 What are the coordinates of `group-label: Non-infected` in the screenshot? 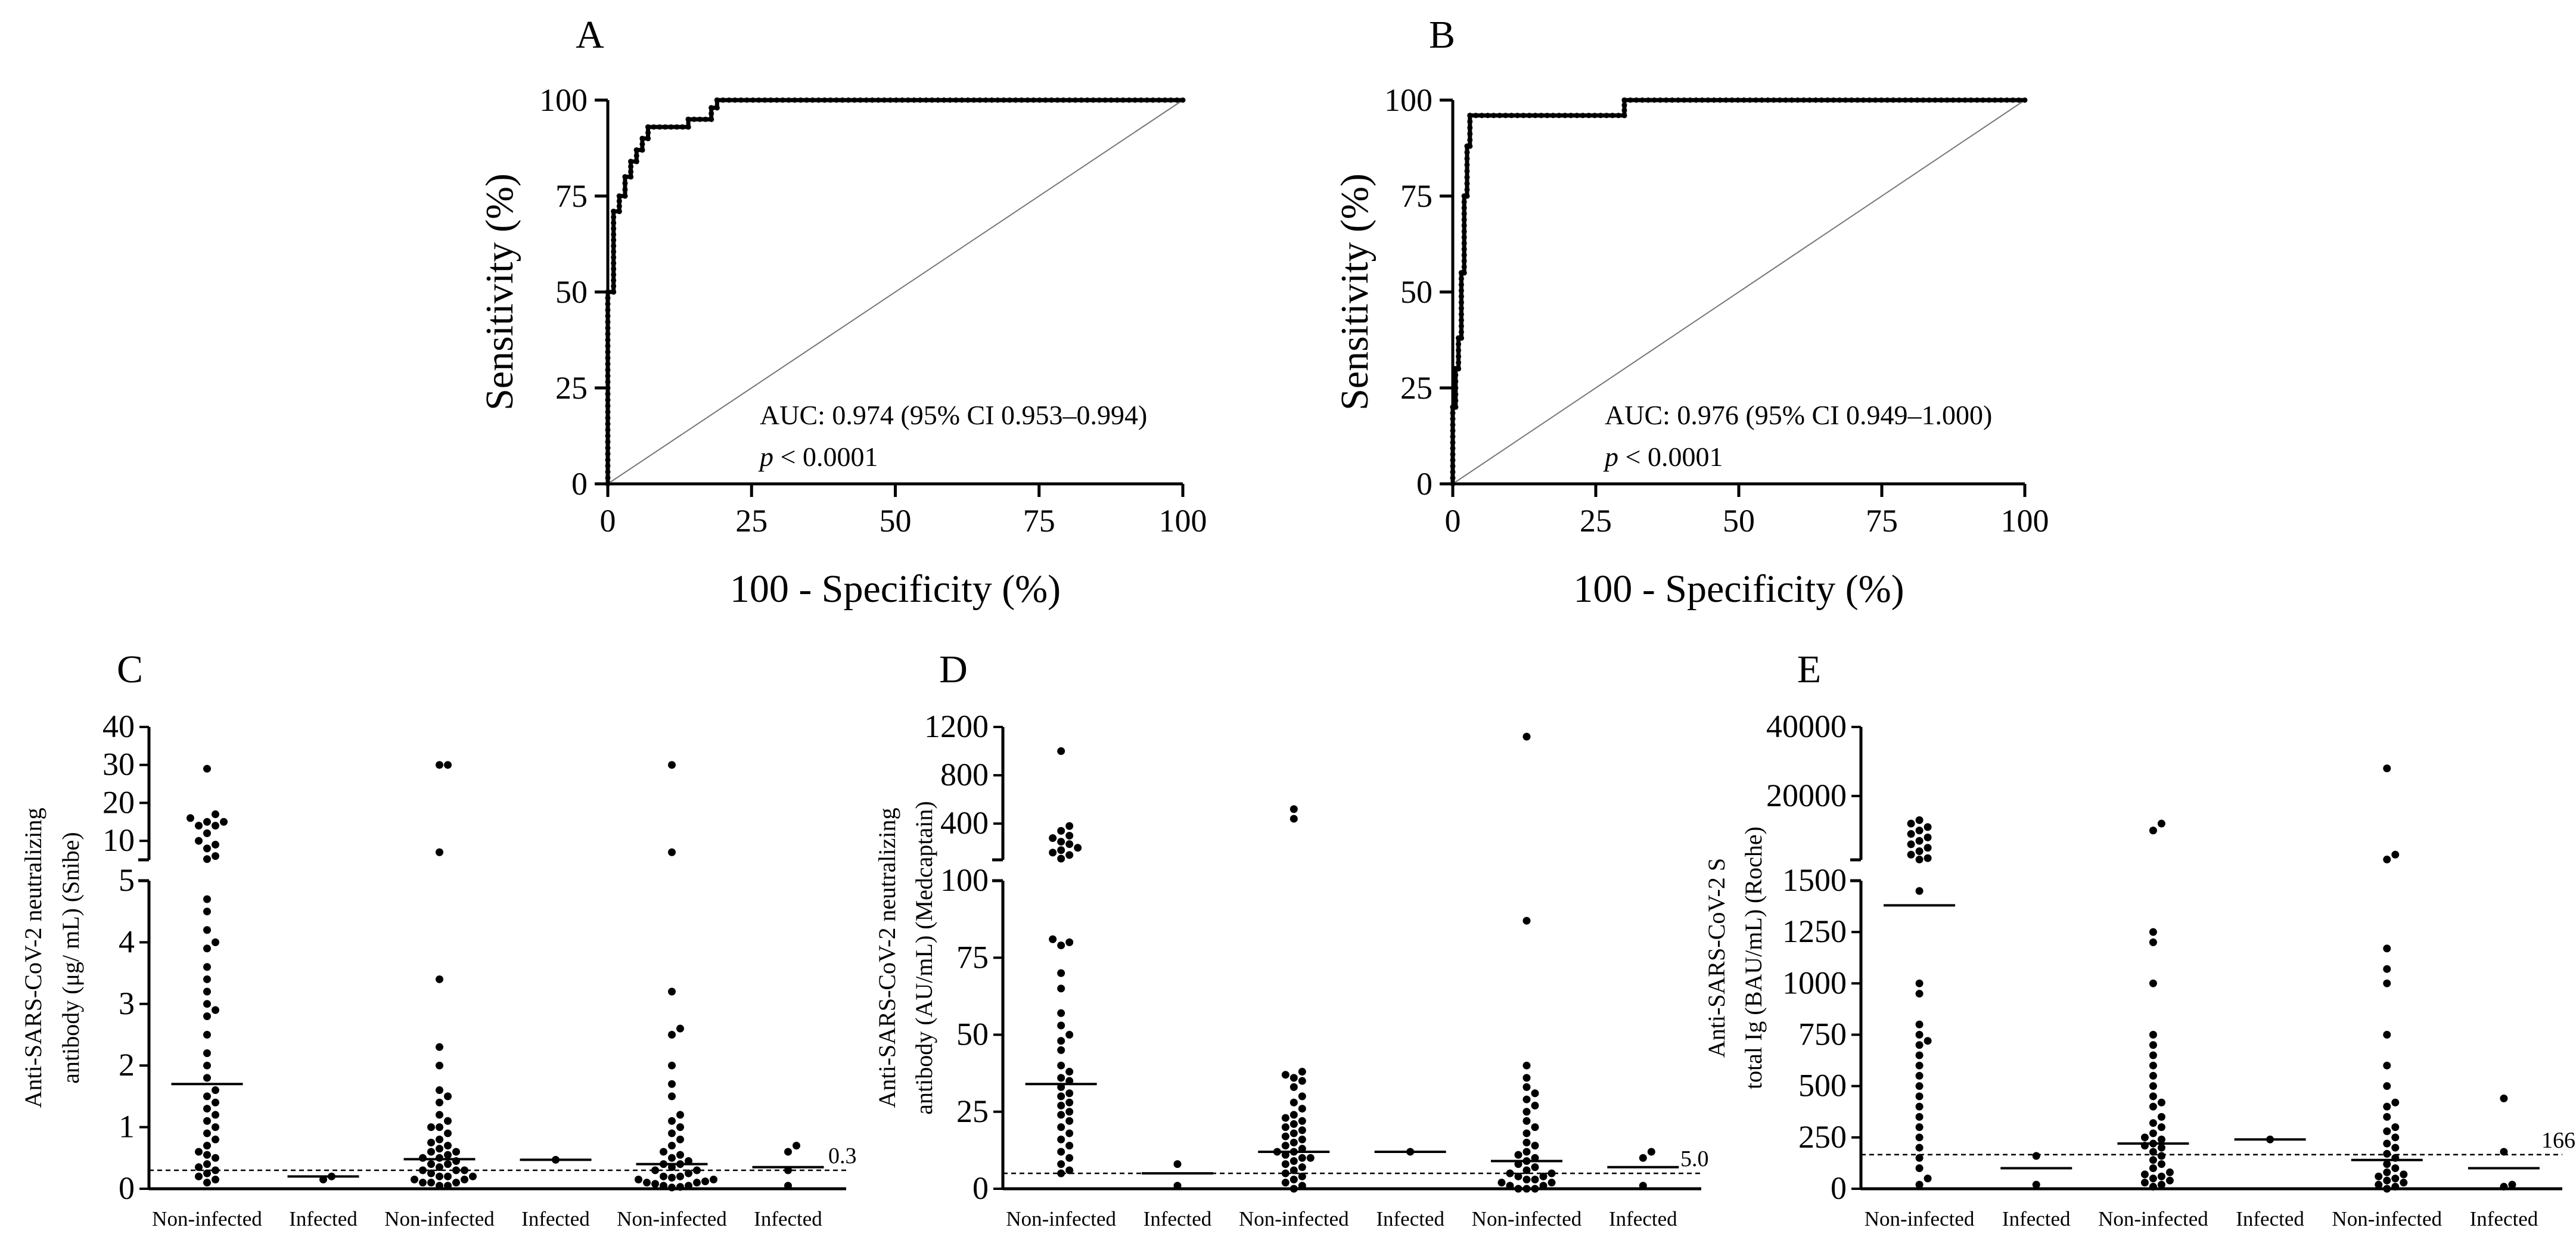 It's located at (672, 1218).